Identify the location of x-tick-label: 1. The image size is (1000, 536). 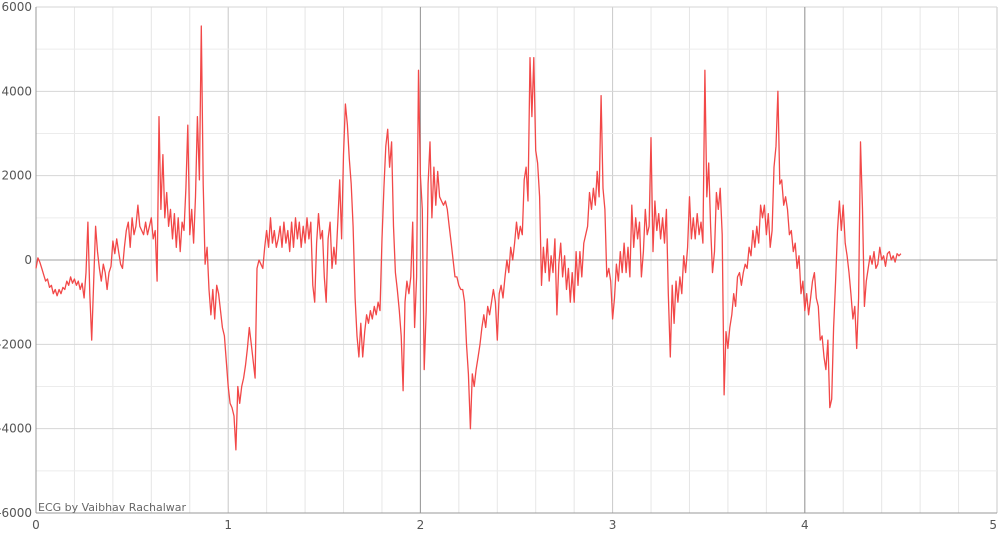
(228, 525).